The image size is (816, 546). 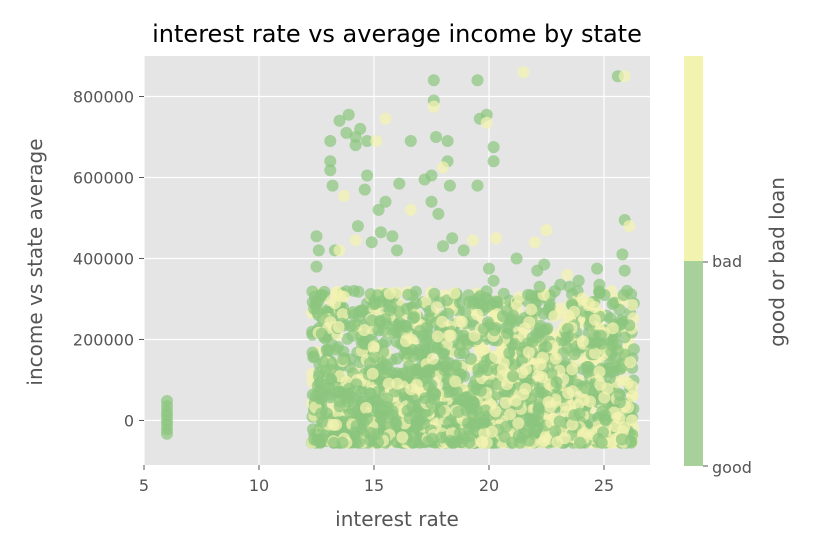 What do you see at coordinates (108, 258) in the screenshot?
I see `y-axis-ticks: 0 200000 400000 600000 800000` at bounding box center [108, 258].